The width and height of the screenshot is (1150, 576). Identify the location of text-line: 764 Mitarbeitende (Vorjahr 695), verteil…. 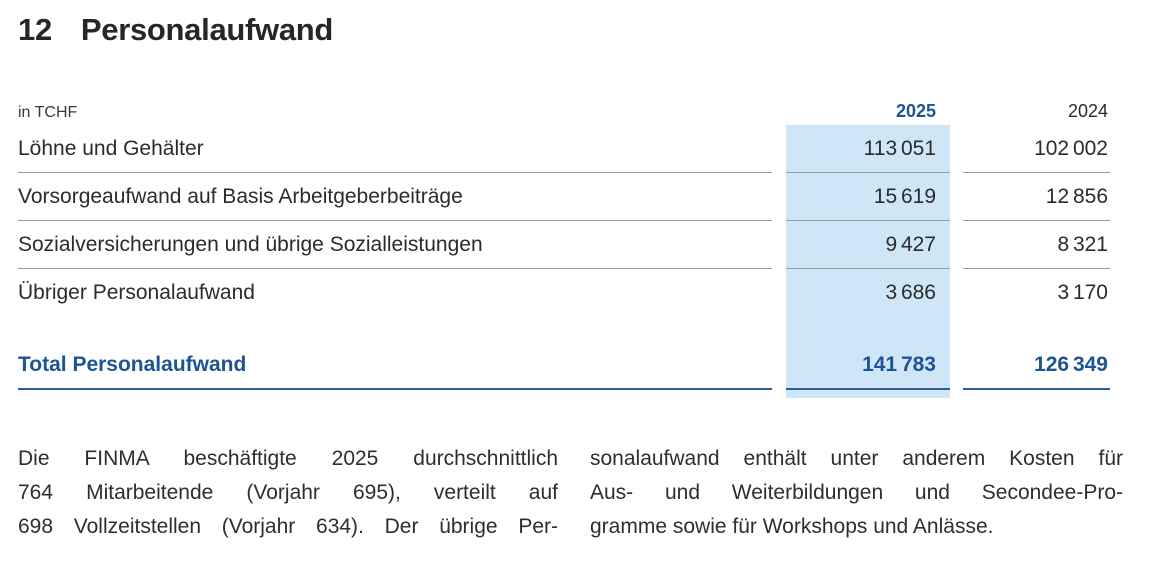
(288, 492).